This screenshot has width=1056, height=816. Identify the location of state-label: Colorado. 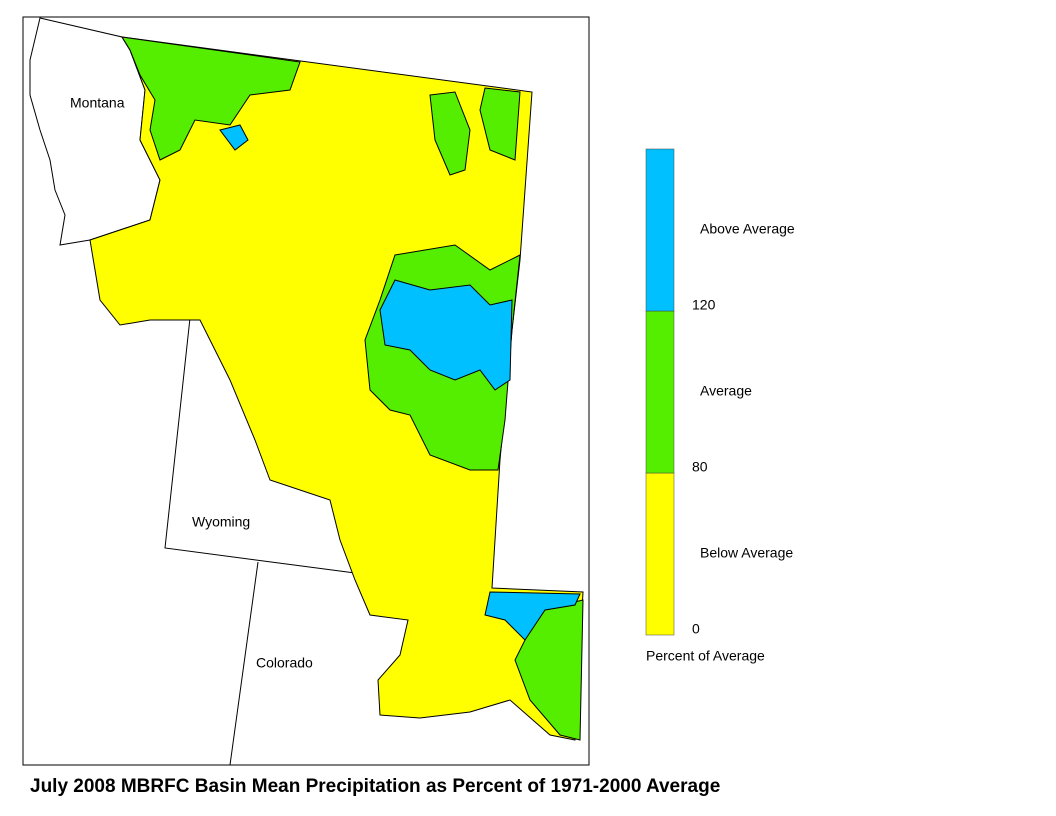
(284, 663).